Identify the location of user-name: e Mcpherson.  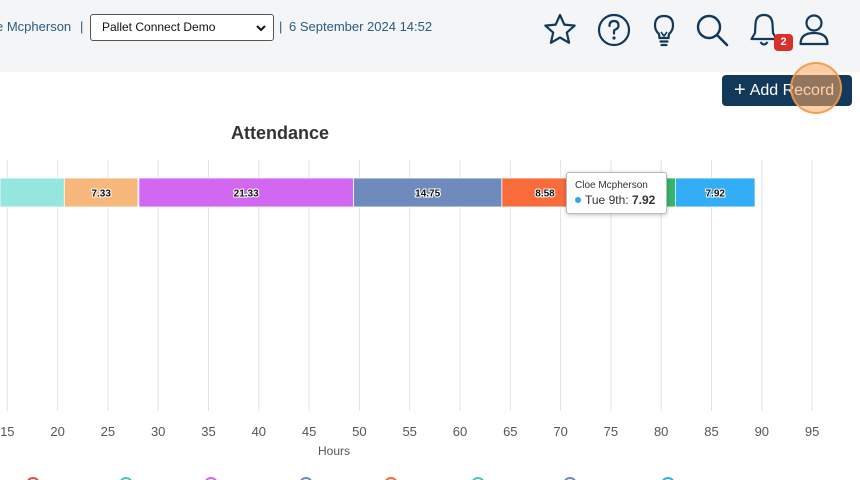
(36, 26).